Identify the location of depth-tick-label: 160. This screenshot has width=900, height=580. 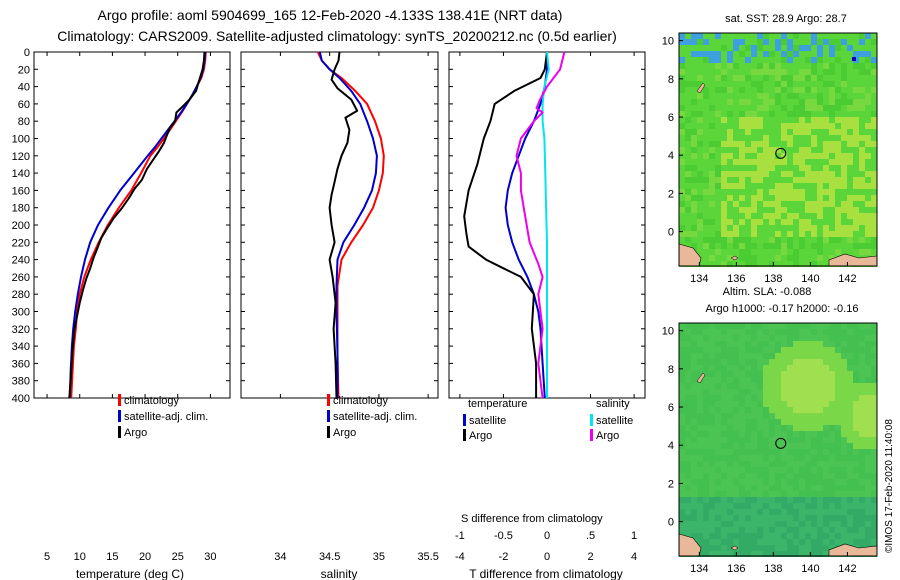
(21, 191).